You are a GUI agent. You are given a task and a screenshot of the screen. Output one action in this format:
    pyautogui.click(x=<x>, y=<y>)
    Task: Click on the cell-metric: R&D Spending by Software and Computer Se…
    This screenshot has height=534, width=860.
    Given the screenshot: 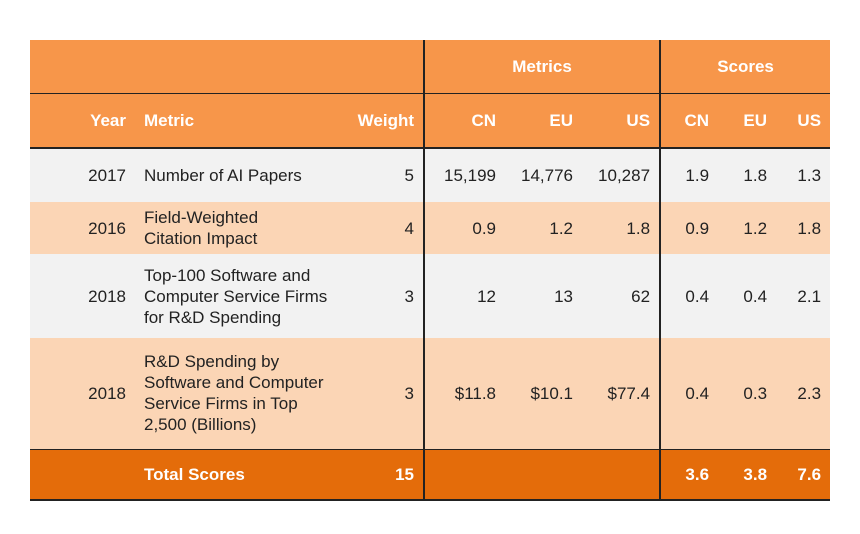 What is the action you would take?
    pyautogui.click(x=242, y=393)
    